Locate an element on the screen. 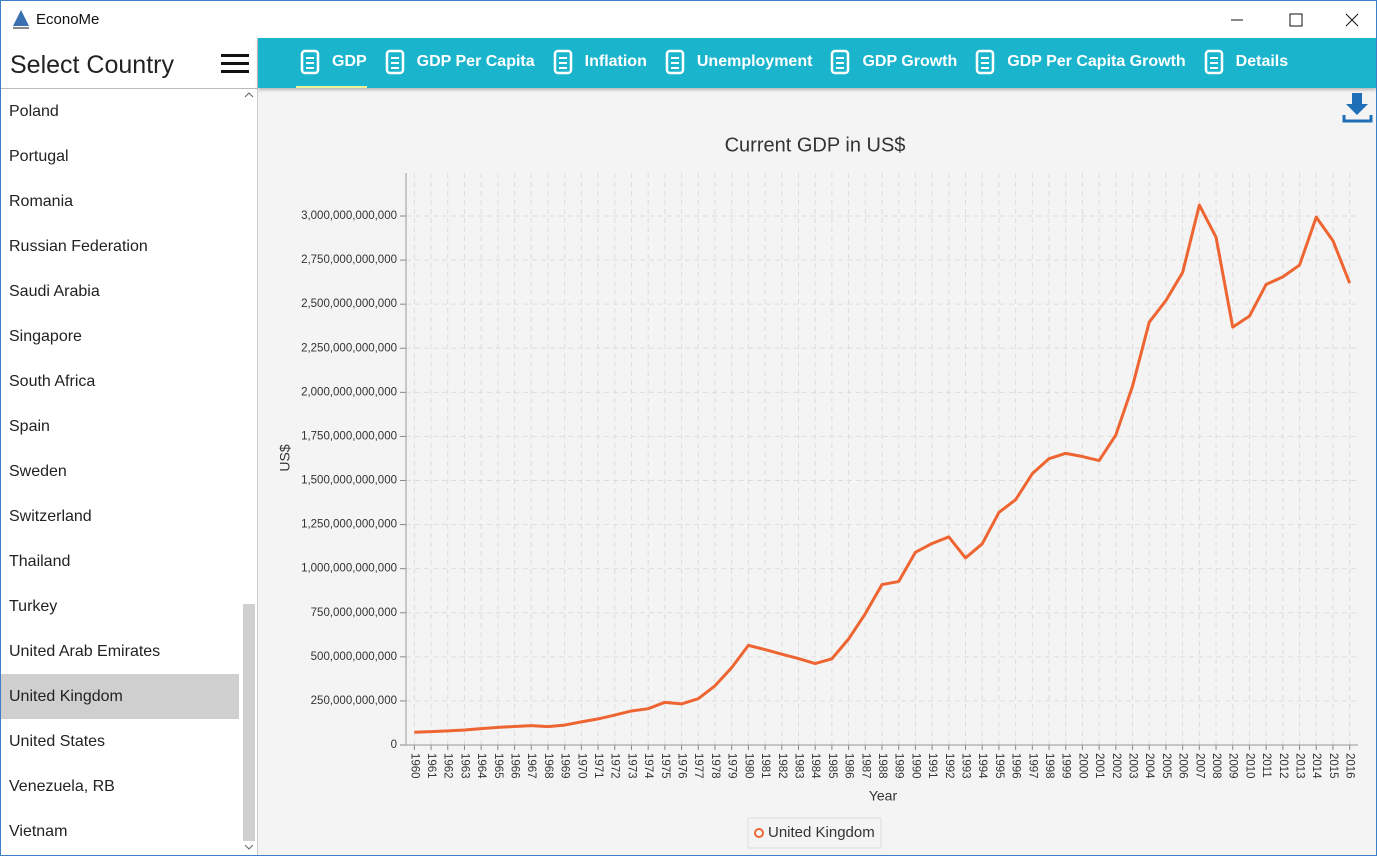  x-tick-label: 1987 is located at coordinates (865, 766).